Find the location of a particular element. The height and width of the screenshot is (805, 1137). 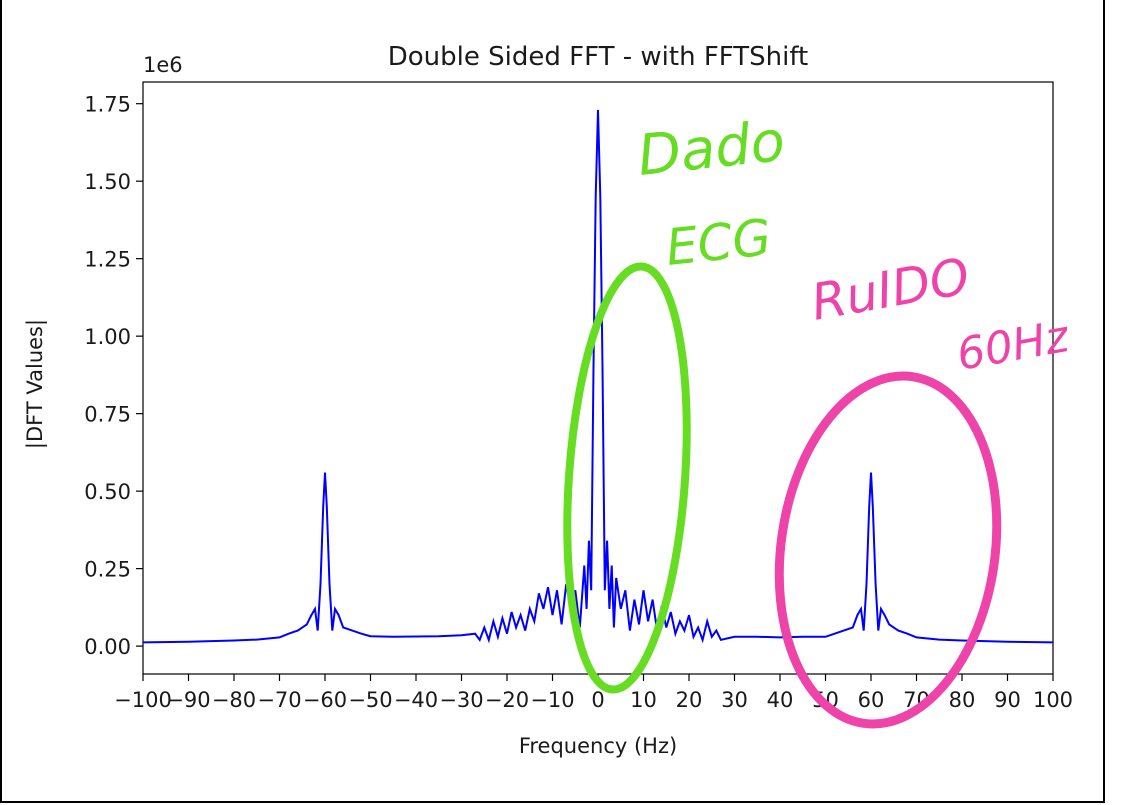

y-tick-label: 0.50 is located at coordinates (107, 492).